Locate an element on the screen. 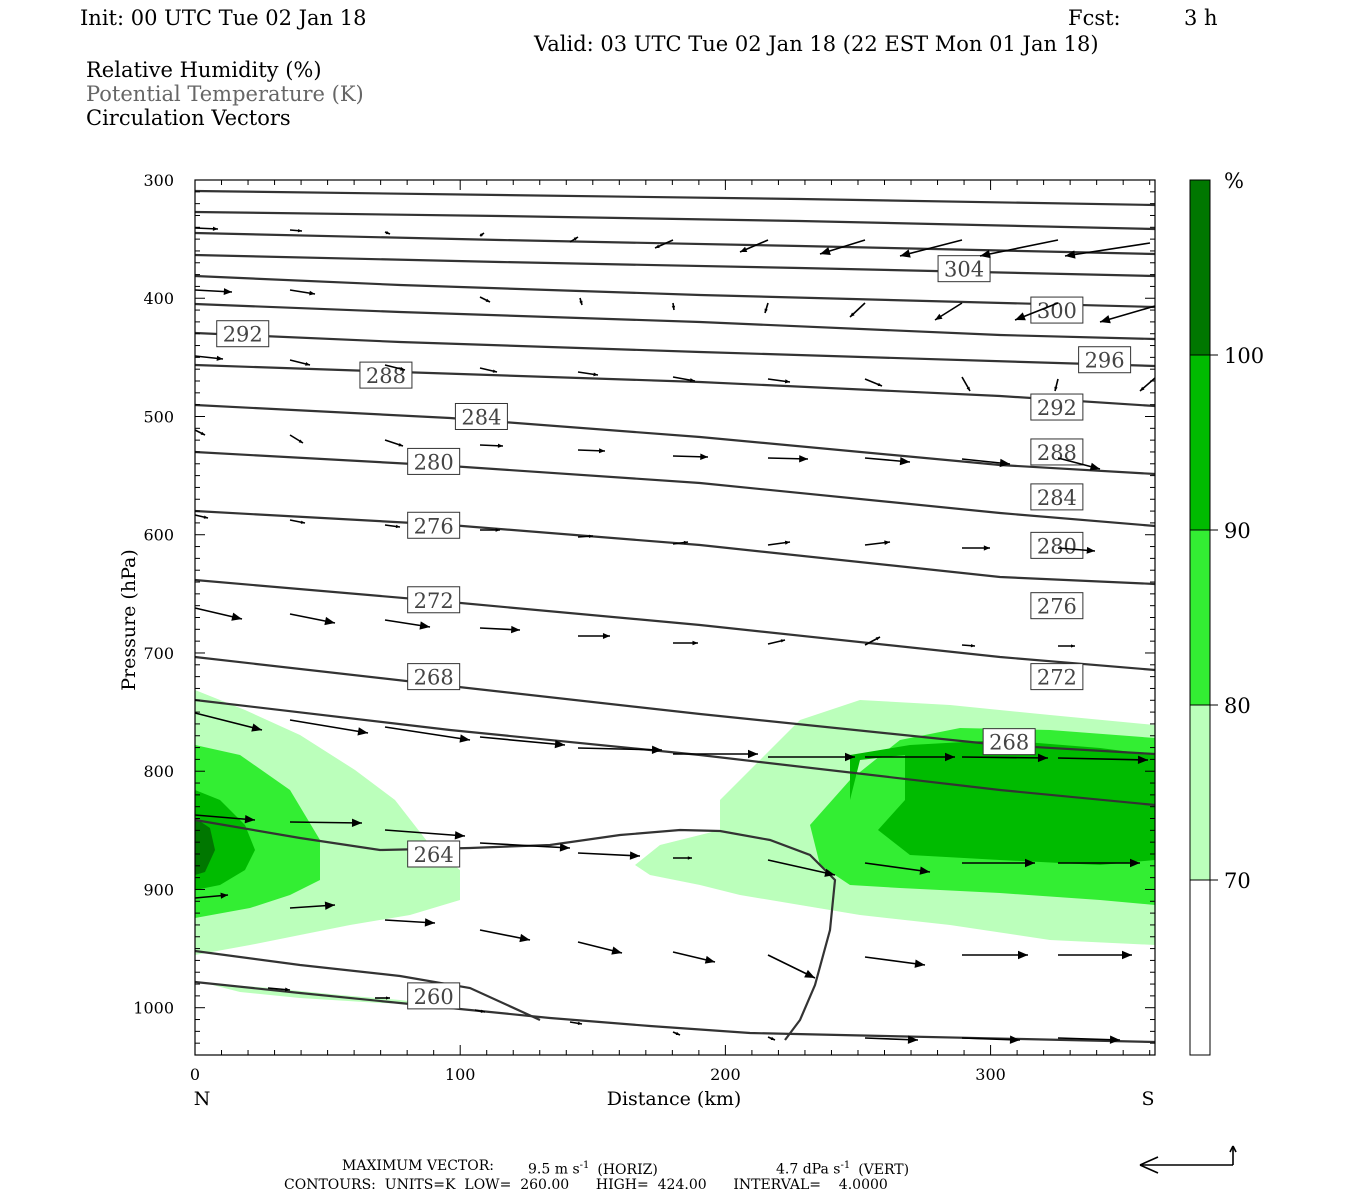 The width and height of the screenshot is (1350, 1200). max-vector-vert: 4.7 dPa s-1 (VERT) is located at coordinates (842, 1168).